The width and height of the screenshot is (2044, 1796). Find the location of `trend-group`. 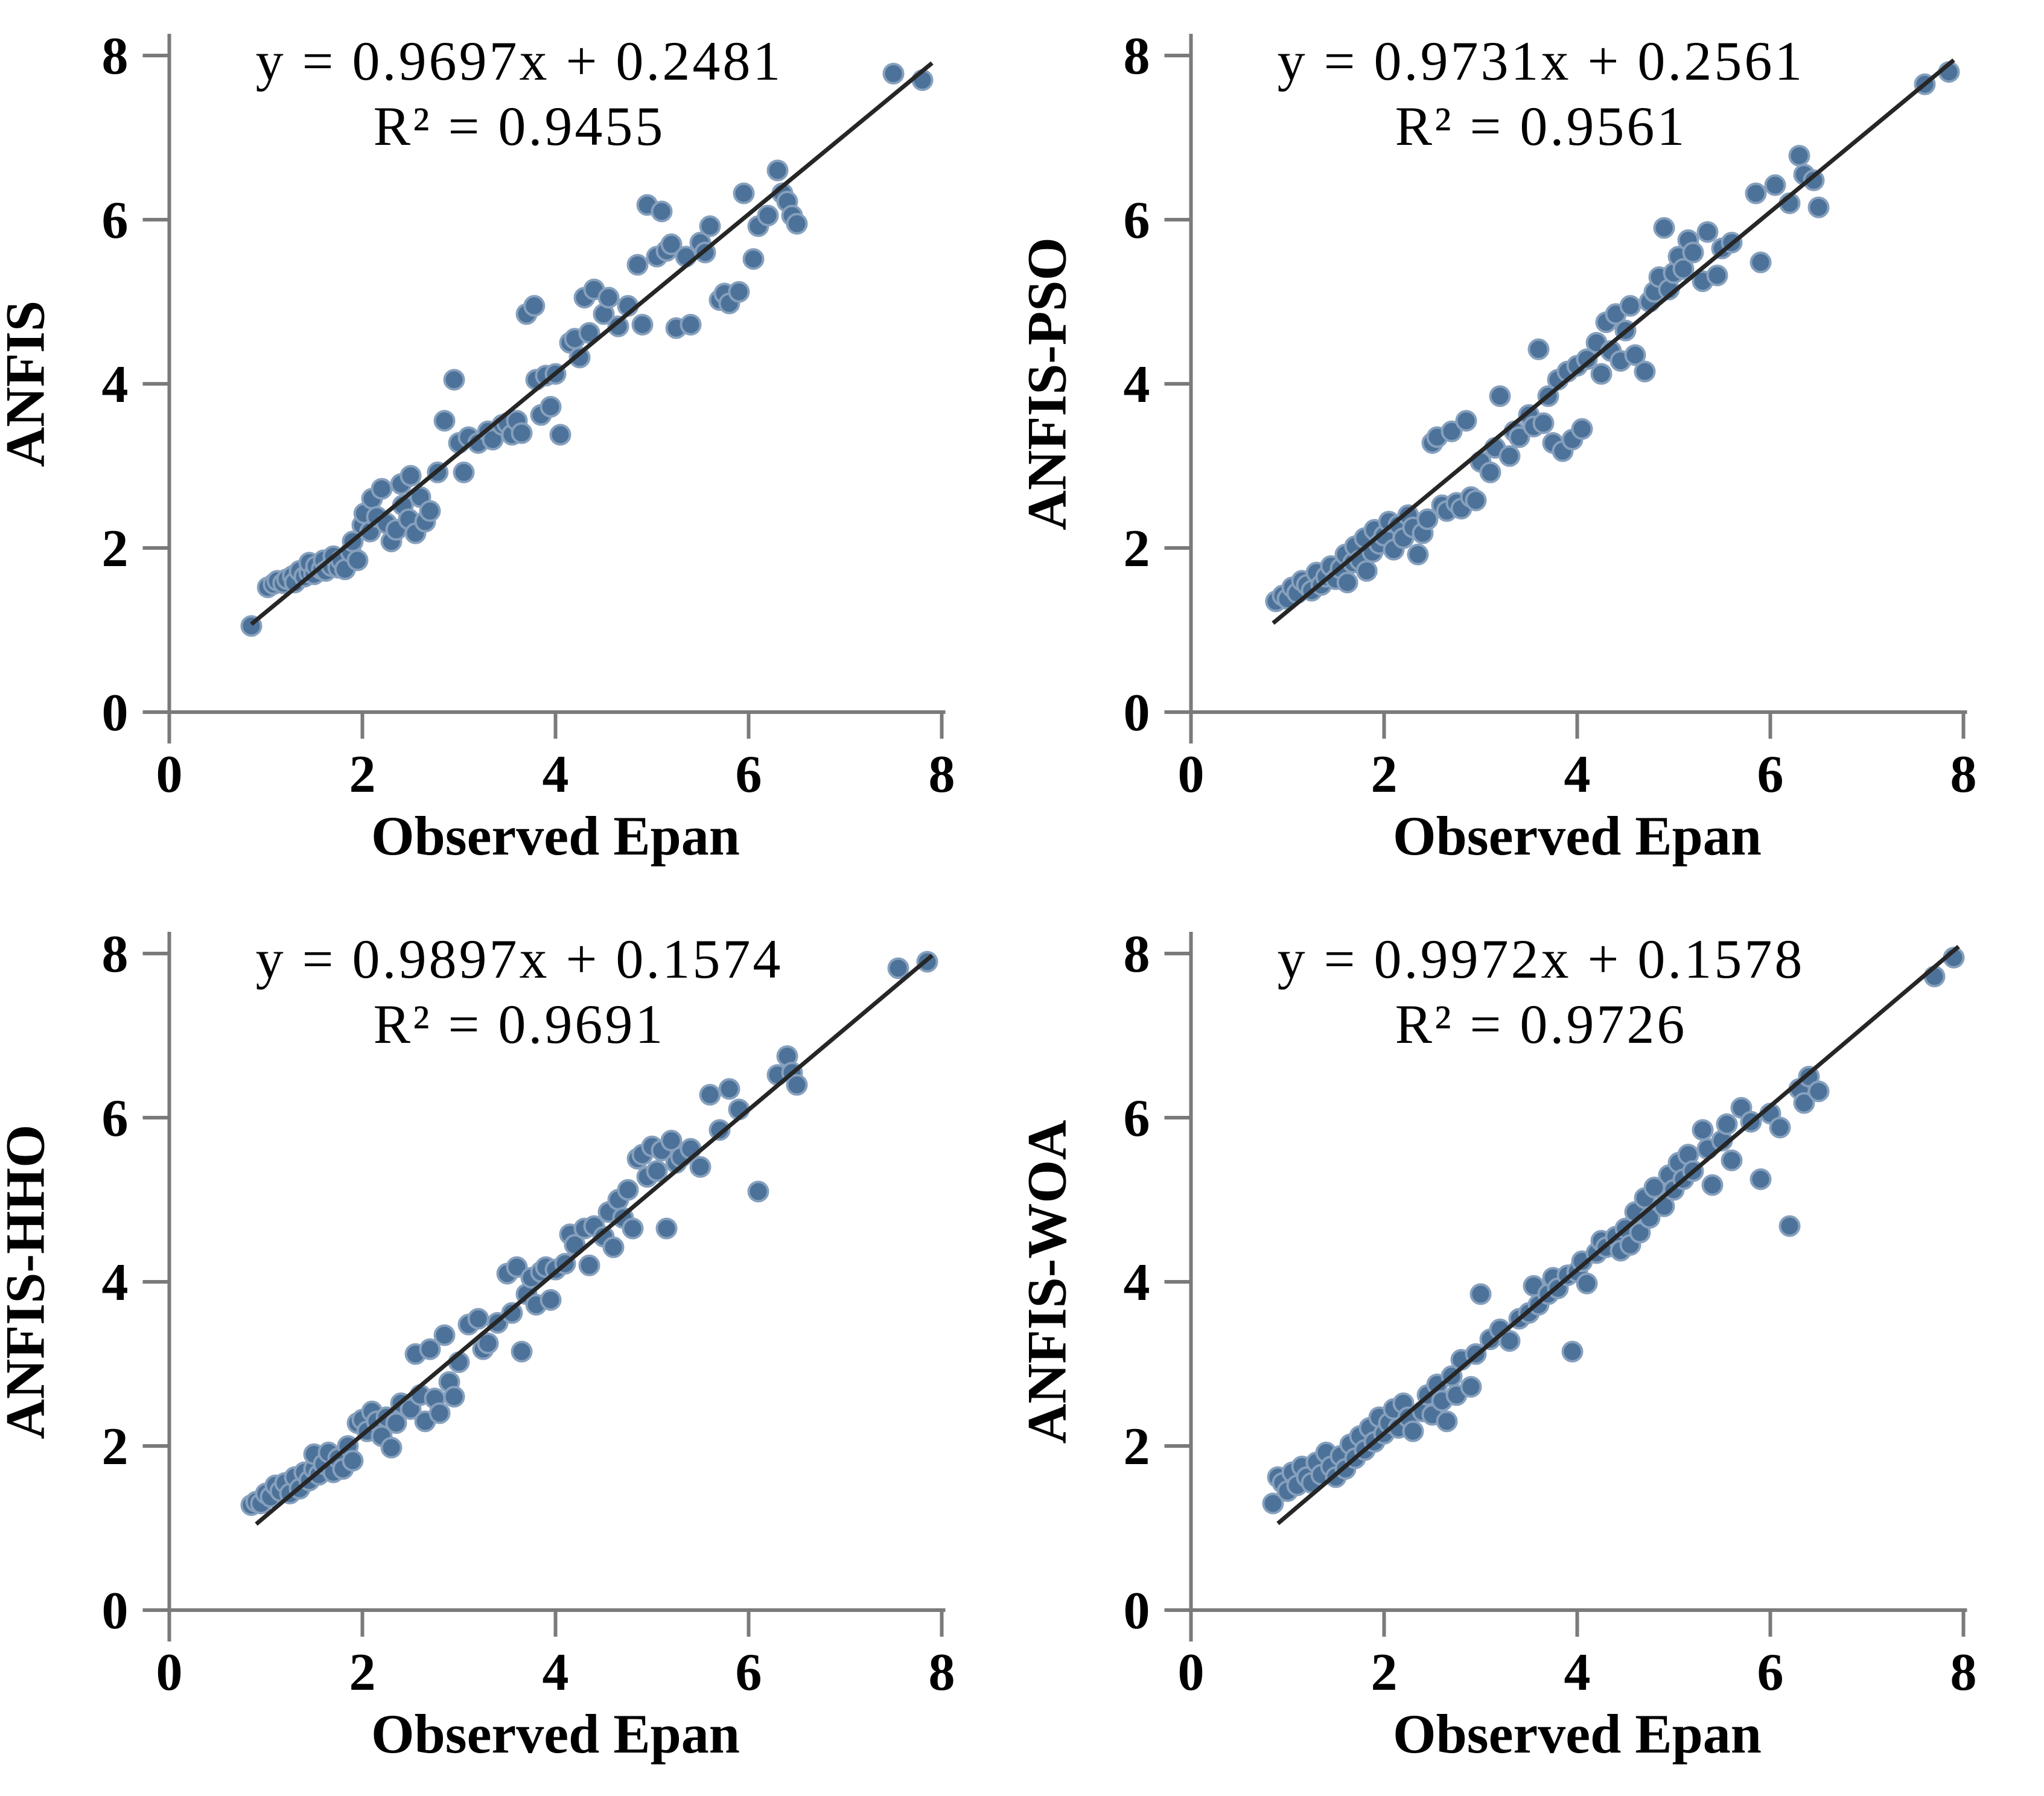

trend-group is located at coordinates (592, 343).